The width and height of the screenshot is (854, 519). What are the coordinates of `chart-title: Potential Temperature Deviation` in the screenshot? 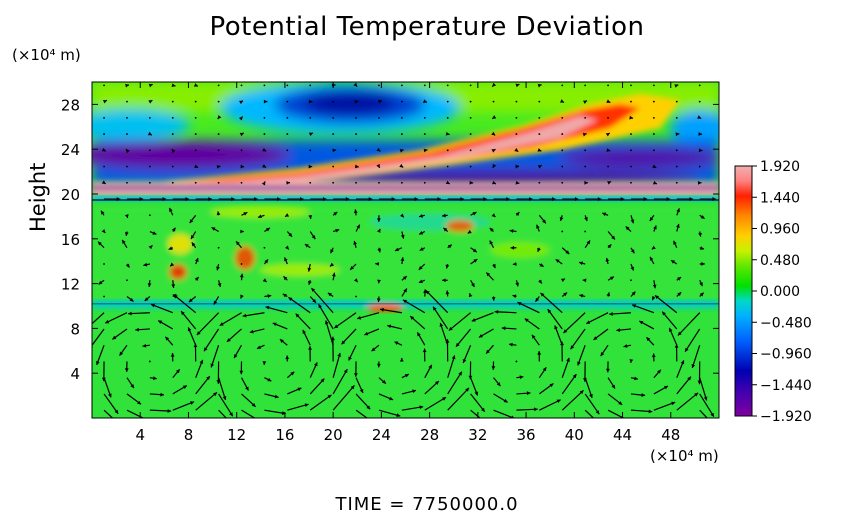 It's located at (427, 27).